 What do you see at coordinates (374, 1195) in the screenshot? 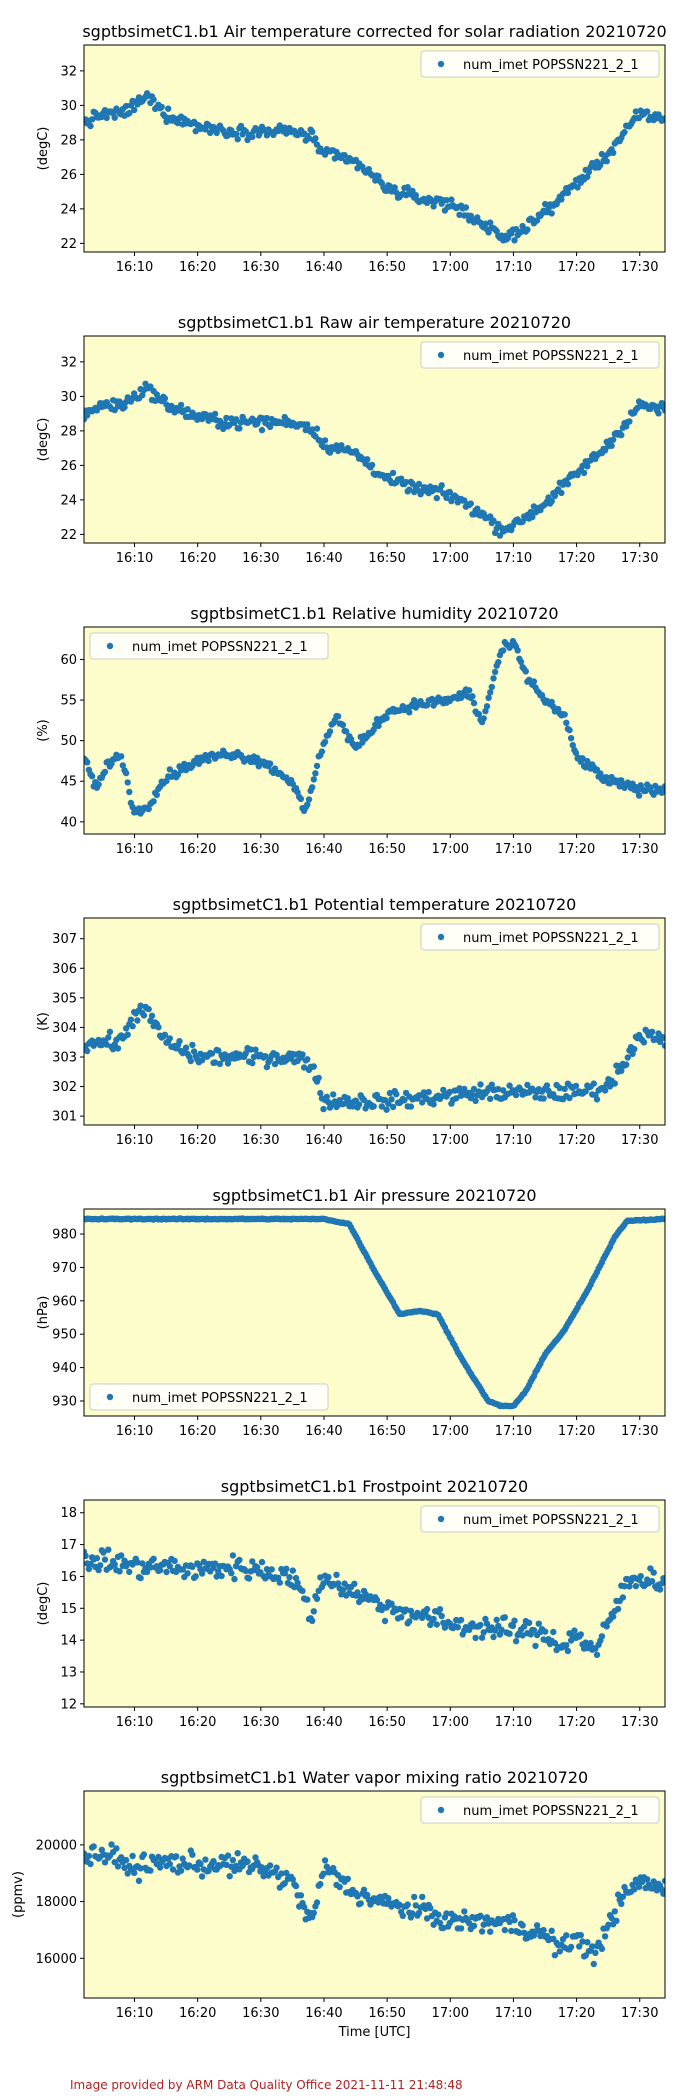
I see `chart-title: sgptbsimetC1.b1 Air pressure 20210720` at bounding box center [374, 1195].